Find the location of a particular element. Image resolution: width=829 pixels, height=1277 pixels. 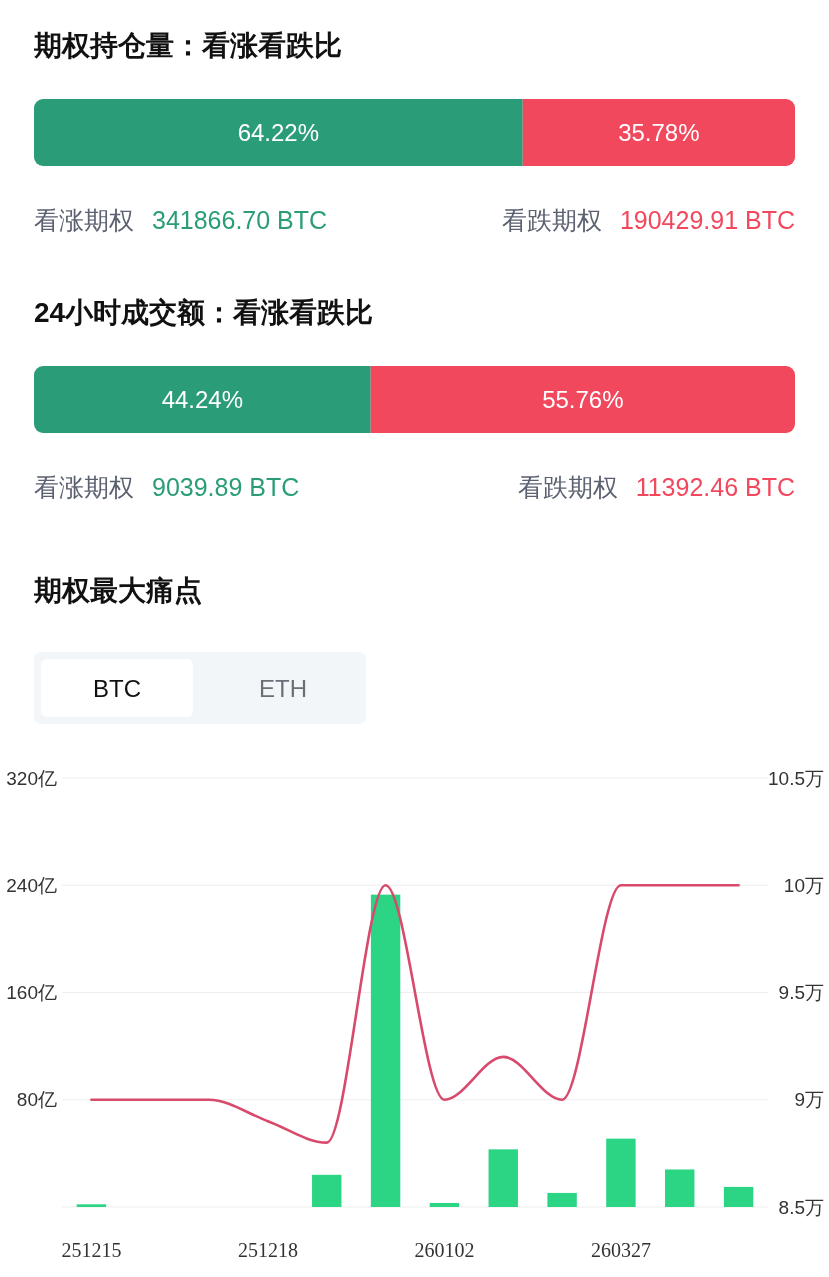

y2-tick-label: 10.5万 is located at coordinates (796, 778).